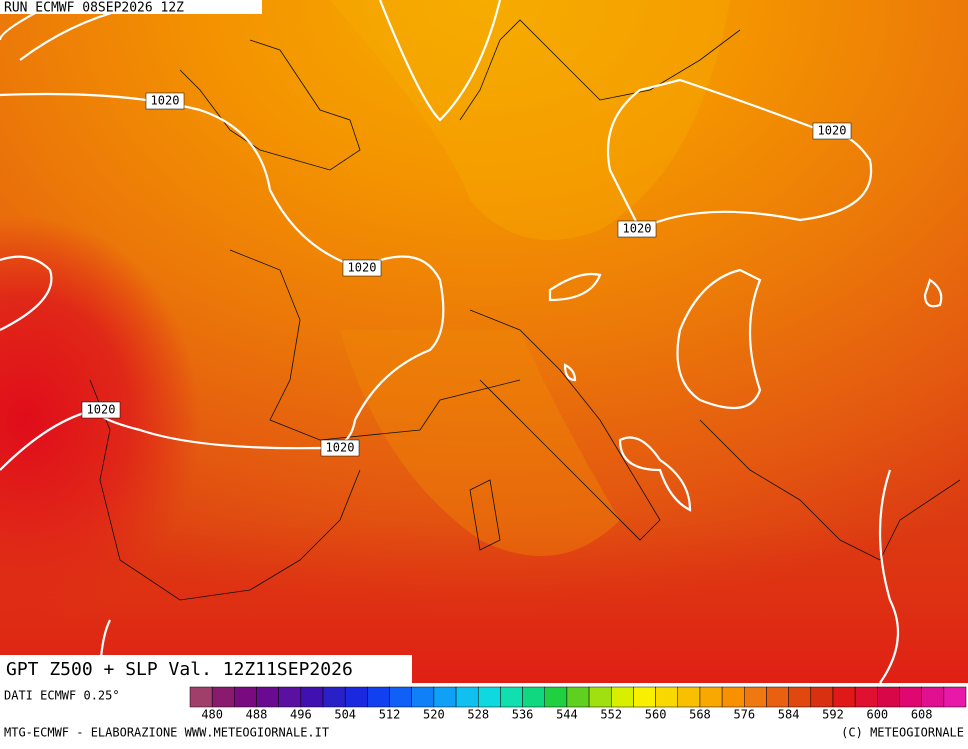  Describe the element at coordinates (567, 715) in the screenshot. I see `color-bar-label: 544` at that location.